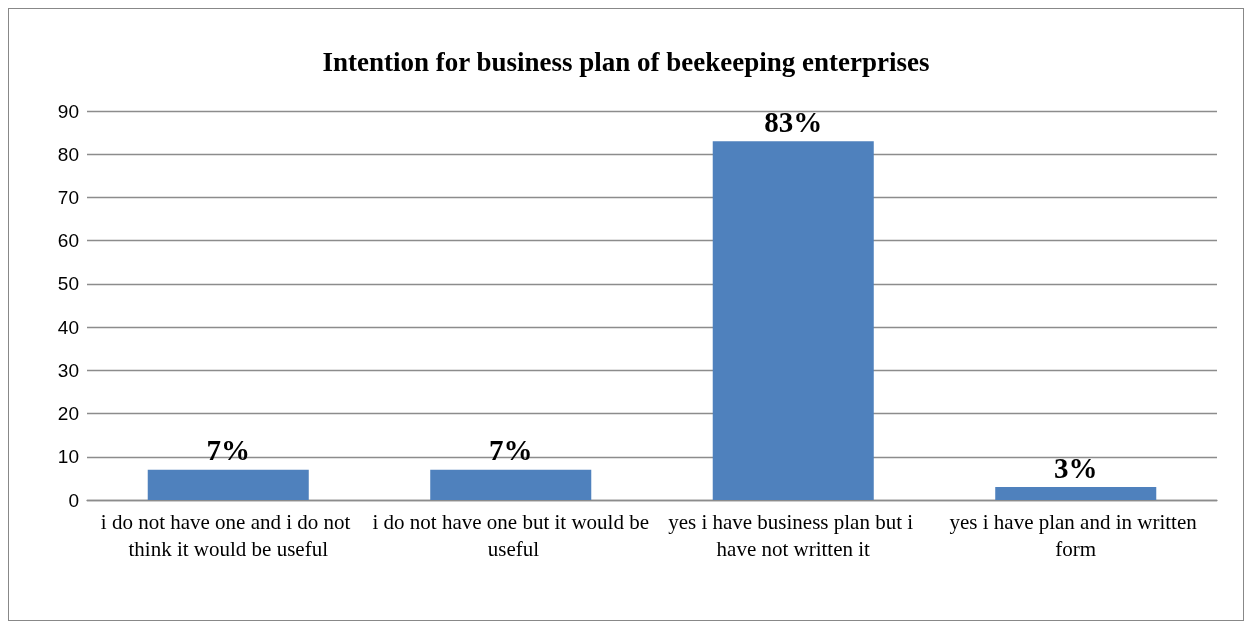 This screenshot has width=1254, height=631. What do you see at coordinates (68, 284) in the screenshot?
I see `y-tick-label: 50` at bounding box center [68, 284].